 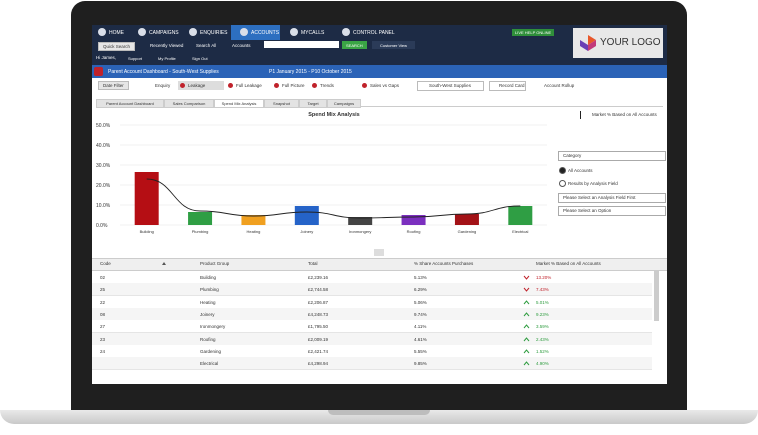 I want to click on cell: £2,744.58, so click(x=318, y=290).